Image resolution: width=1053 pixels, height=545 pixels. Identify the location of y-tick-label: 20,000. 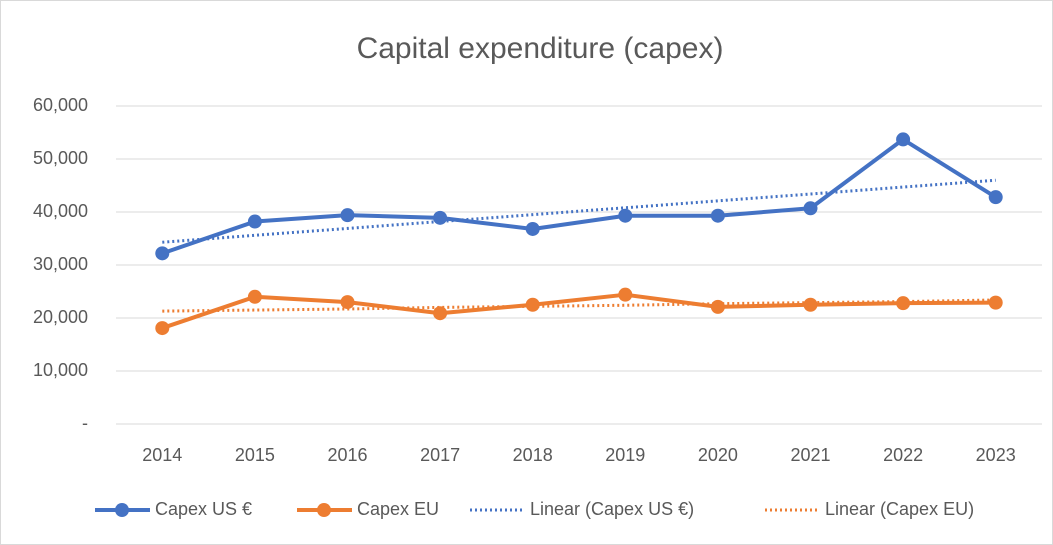
(60, 317).